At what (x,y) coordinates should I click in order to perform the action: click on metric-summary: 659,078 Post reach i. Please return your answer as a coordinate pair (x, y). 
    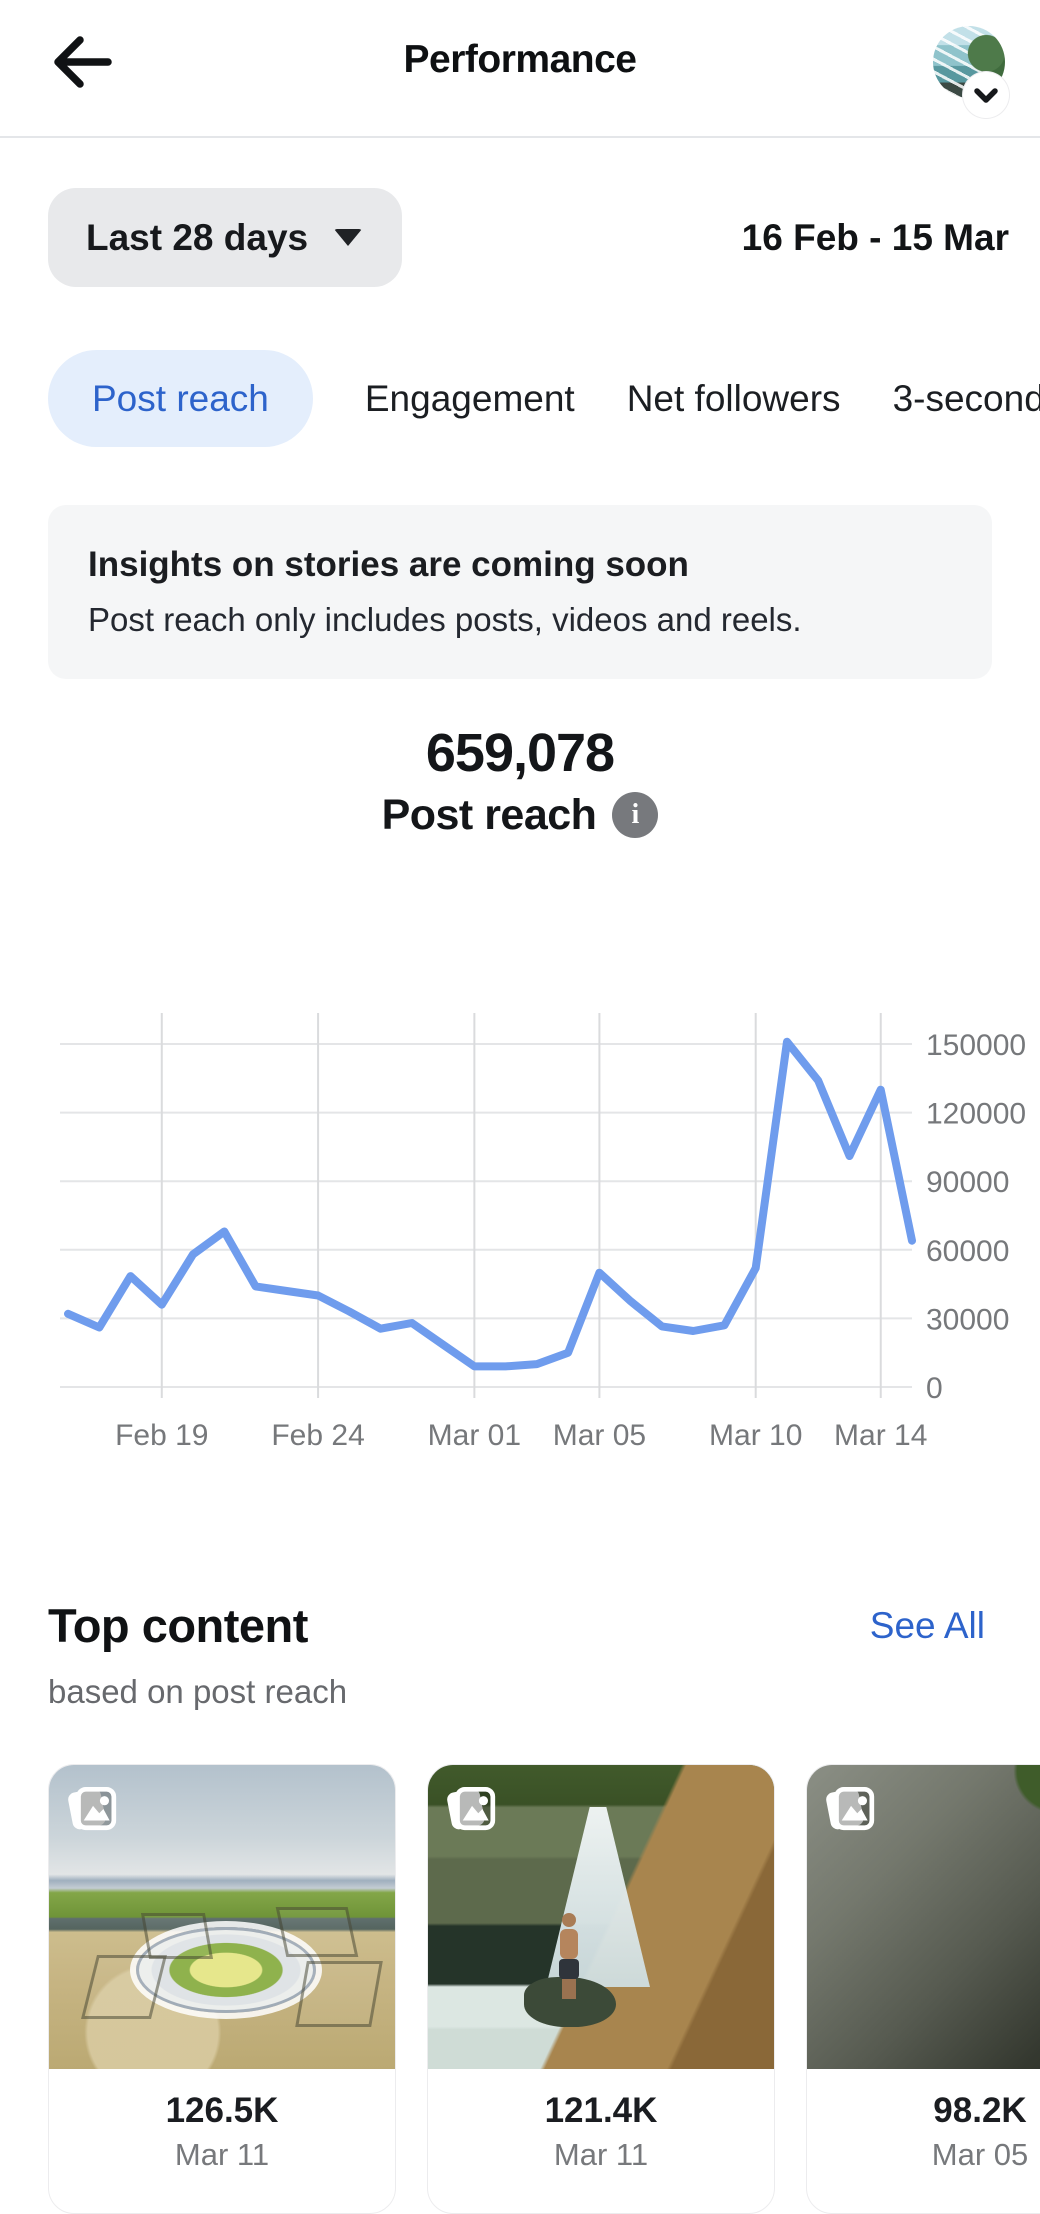
    Looking at the image, I should click on (520, 782).